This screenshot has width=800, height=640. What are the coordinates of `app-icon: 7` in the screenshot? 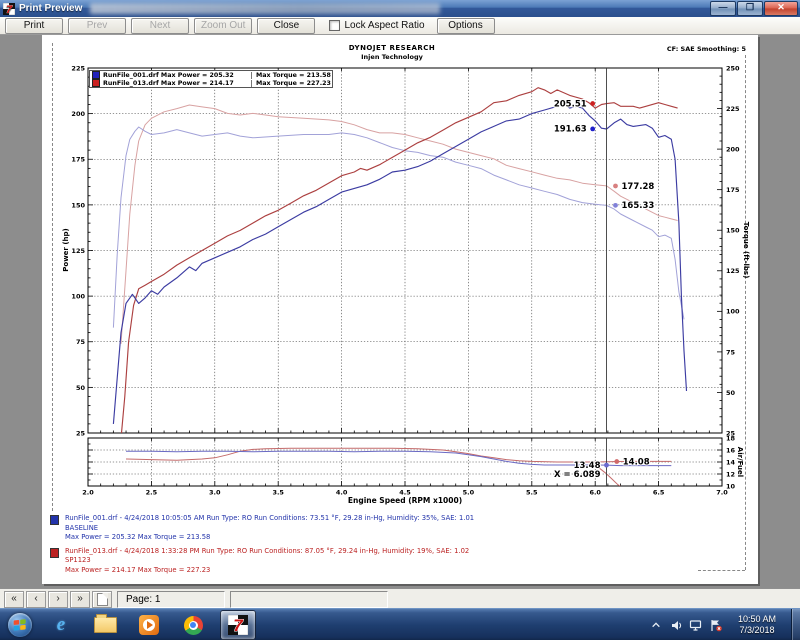 It's located at (9, 8).